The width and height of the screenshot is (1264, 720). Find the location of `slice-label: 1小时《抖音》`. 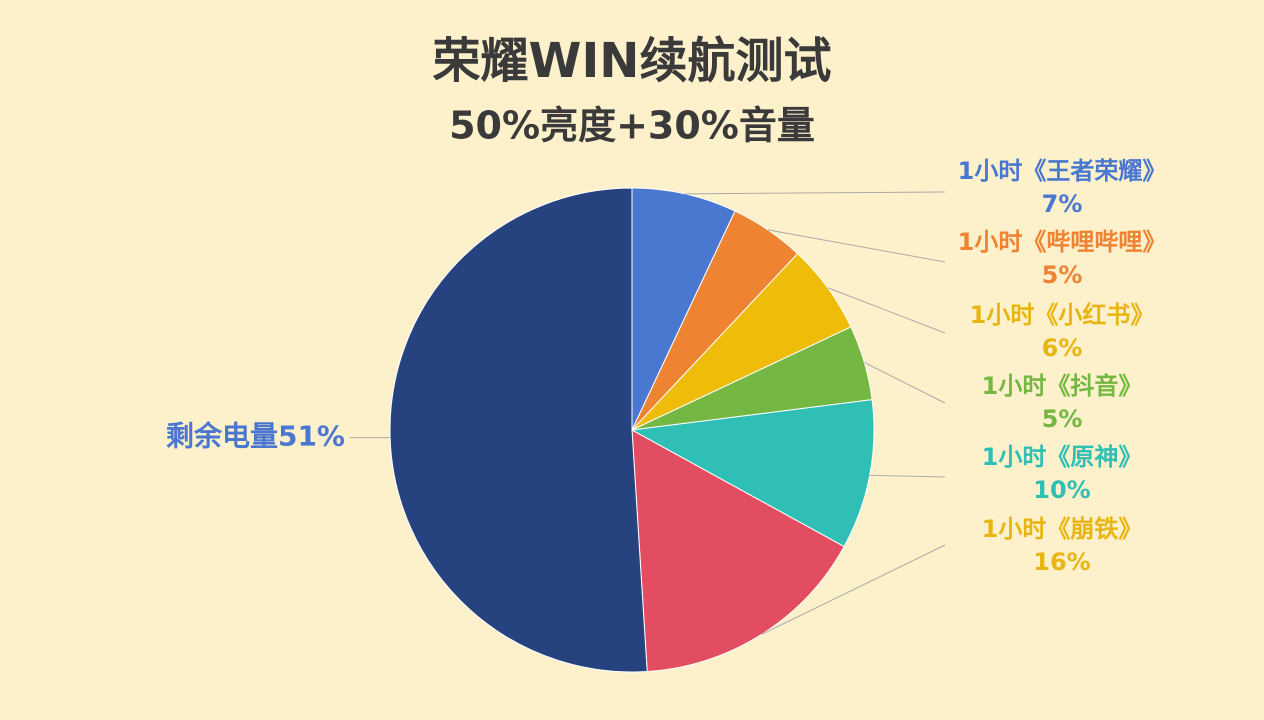

slice-label: 1小时《抖音》 is located at coordinates (1062, 386).